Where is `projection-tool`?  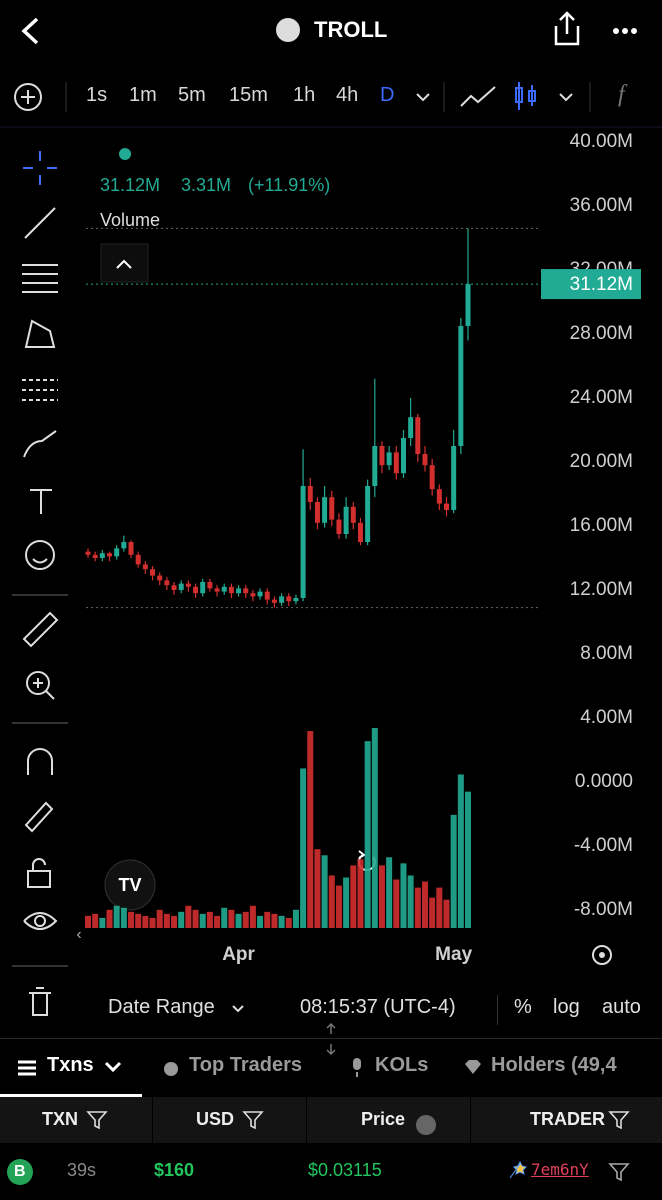
projection-tool is located at coordinates (40, 390).